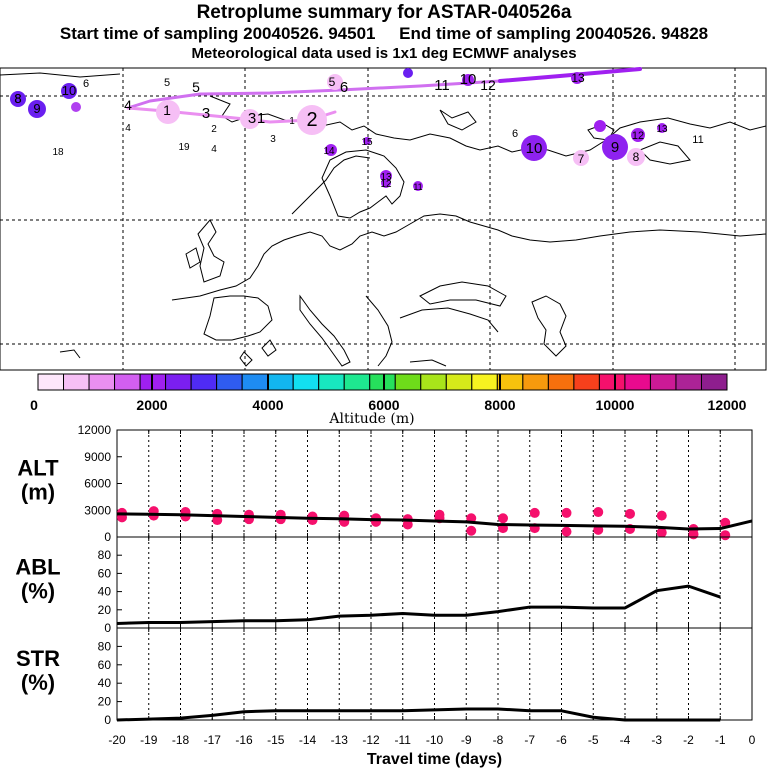 This screenshot has height=768, width=768. What do you see at coordinates (688, 740) in the screenshot?
I see `x-tick-label: -2` at bounding box center [688, 740].